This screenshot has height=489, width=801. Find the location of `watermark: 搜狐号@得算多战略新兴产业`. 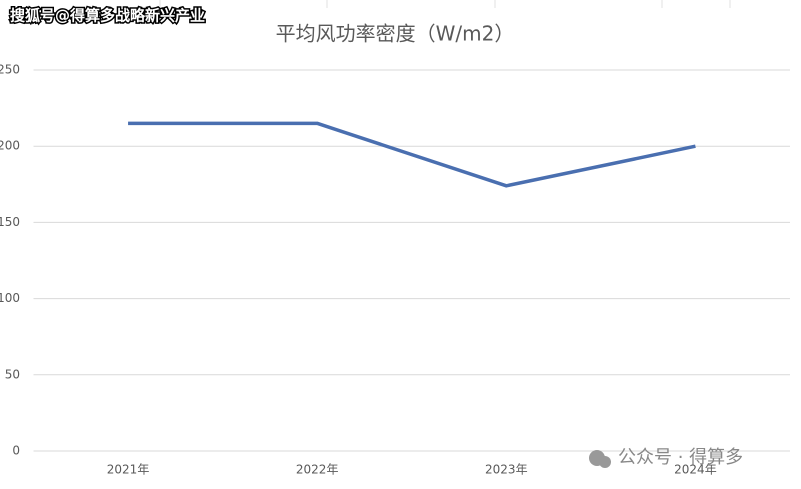

watermark: 搜狐号@得算多战略新兴产业 is located at coordinates (107, 16).